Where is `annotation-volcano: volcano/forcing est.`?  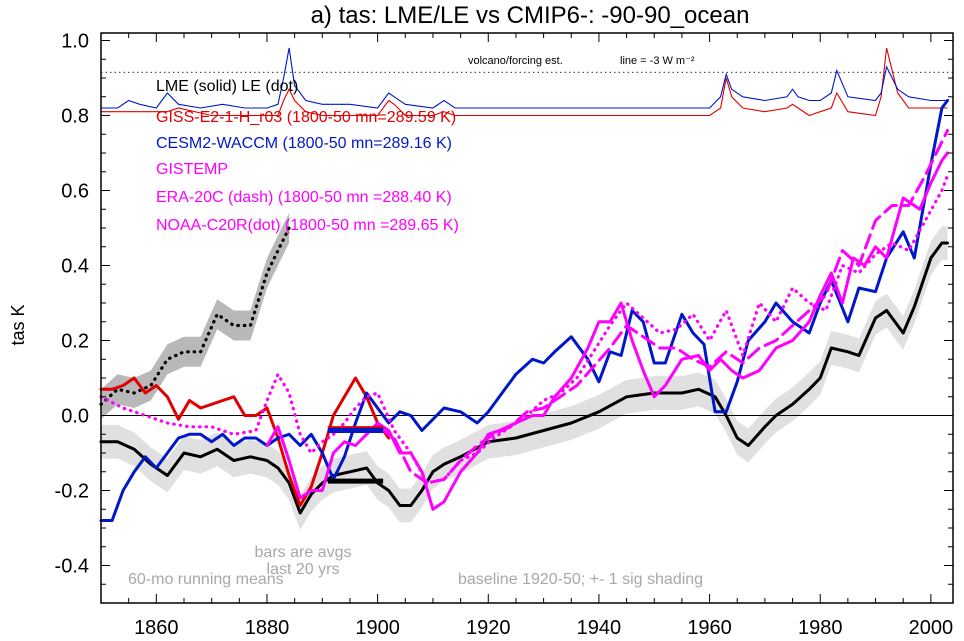 annotation-volcano: volcano/forcing est. is located at coordinates (515, 61).